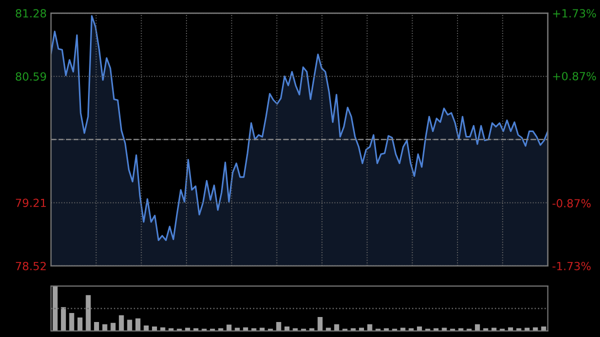 The image size is (600, 337). I want to click on y-tick-label: 79.21, so click(31, 203).